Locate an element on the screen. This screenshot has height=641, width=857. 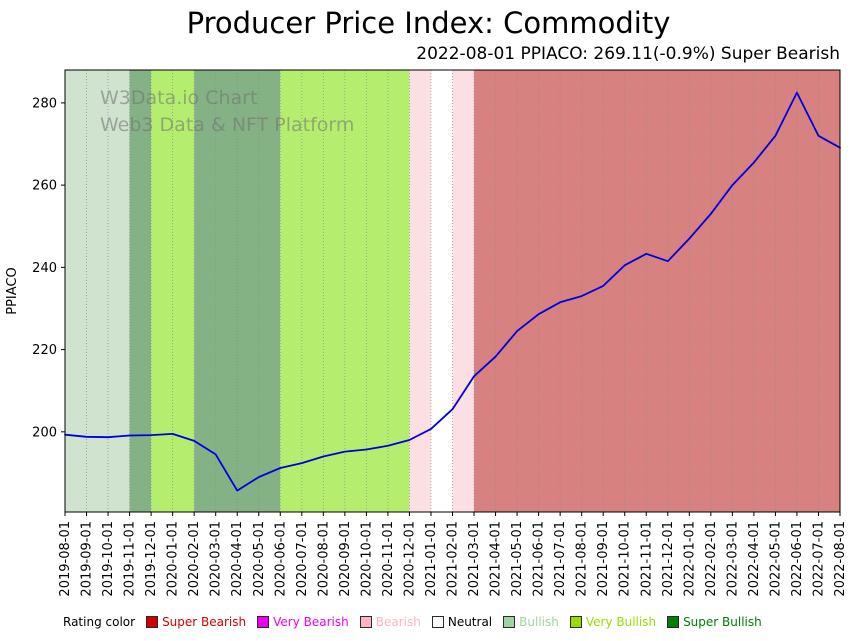
y-tick-label: 240 is located at coordinates (44, 268).